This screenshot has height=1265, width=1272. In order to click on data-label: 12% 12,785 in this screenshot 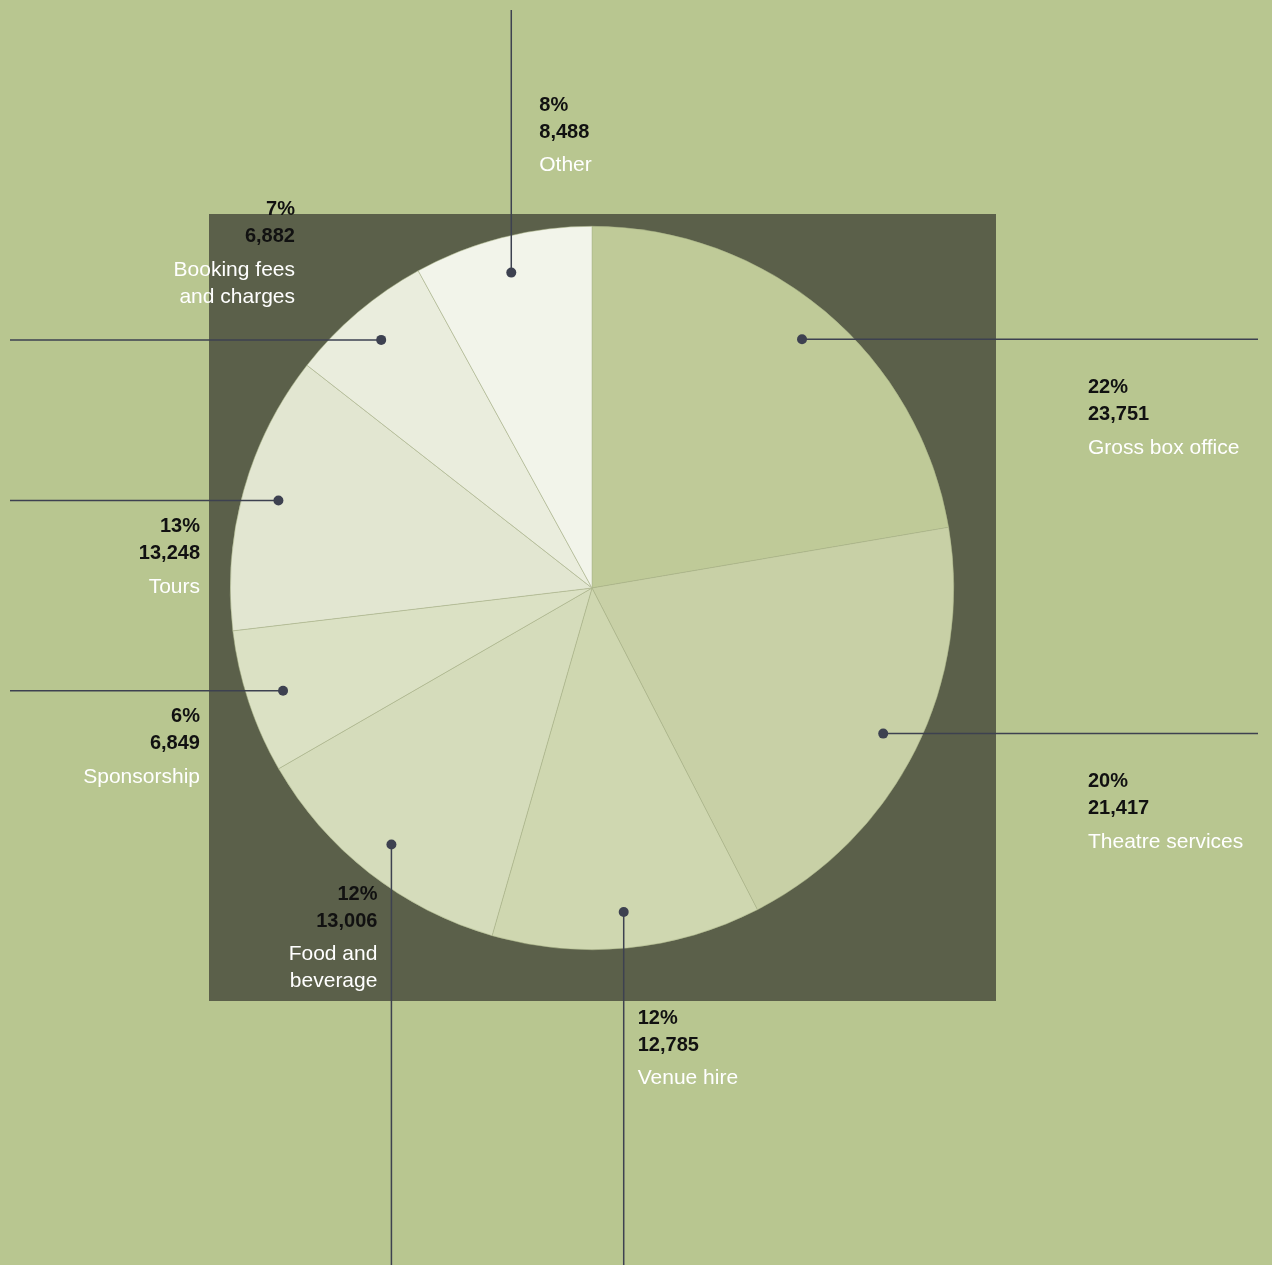, I will do `click(668, 1030)`.